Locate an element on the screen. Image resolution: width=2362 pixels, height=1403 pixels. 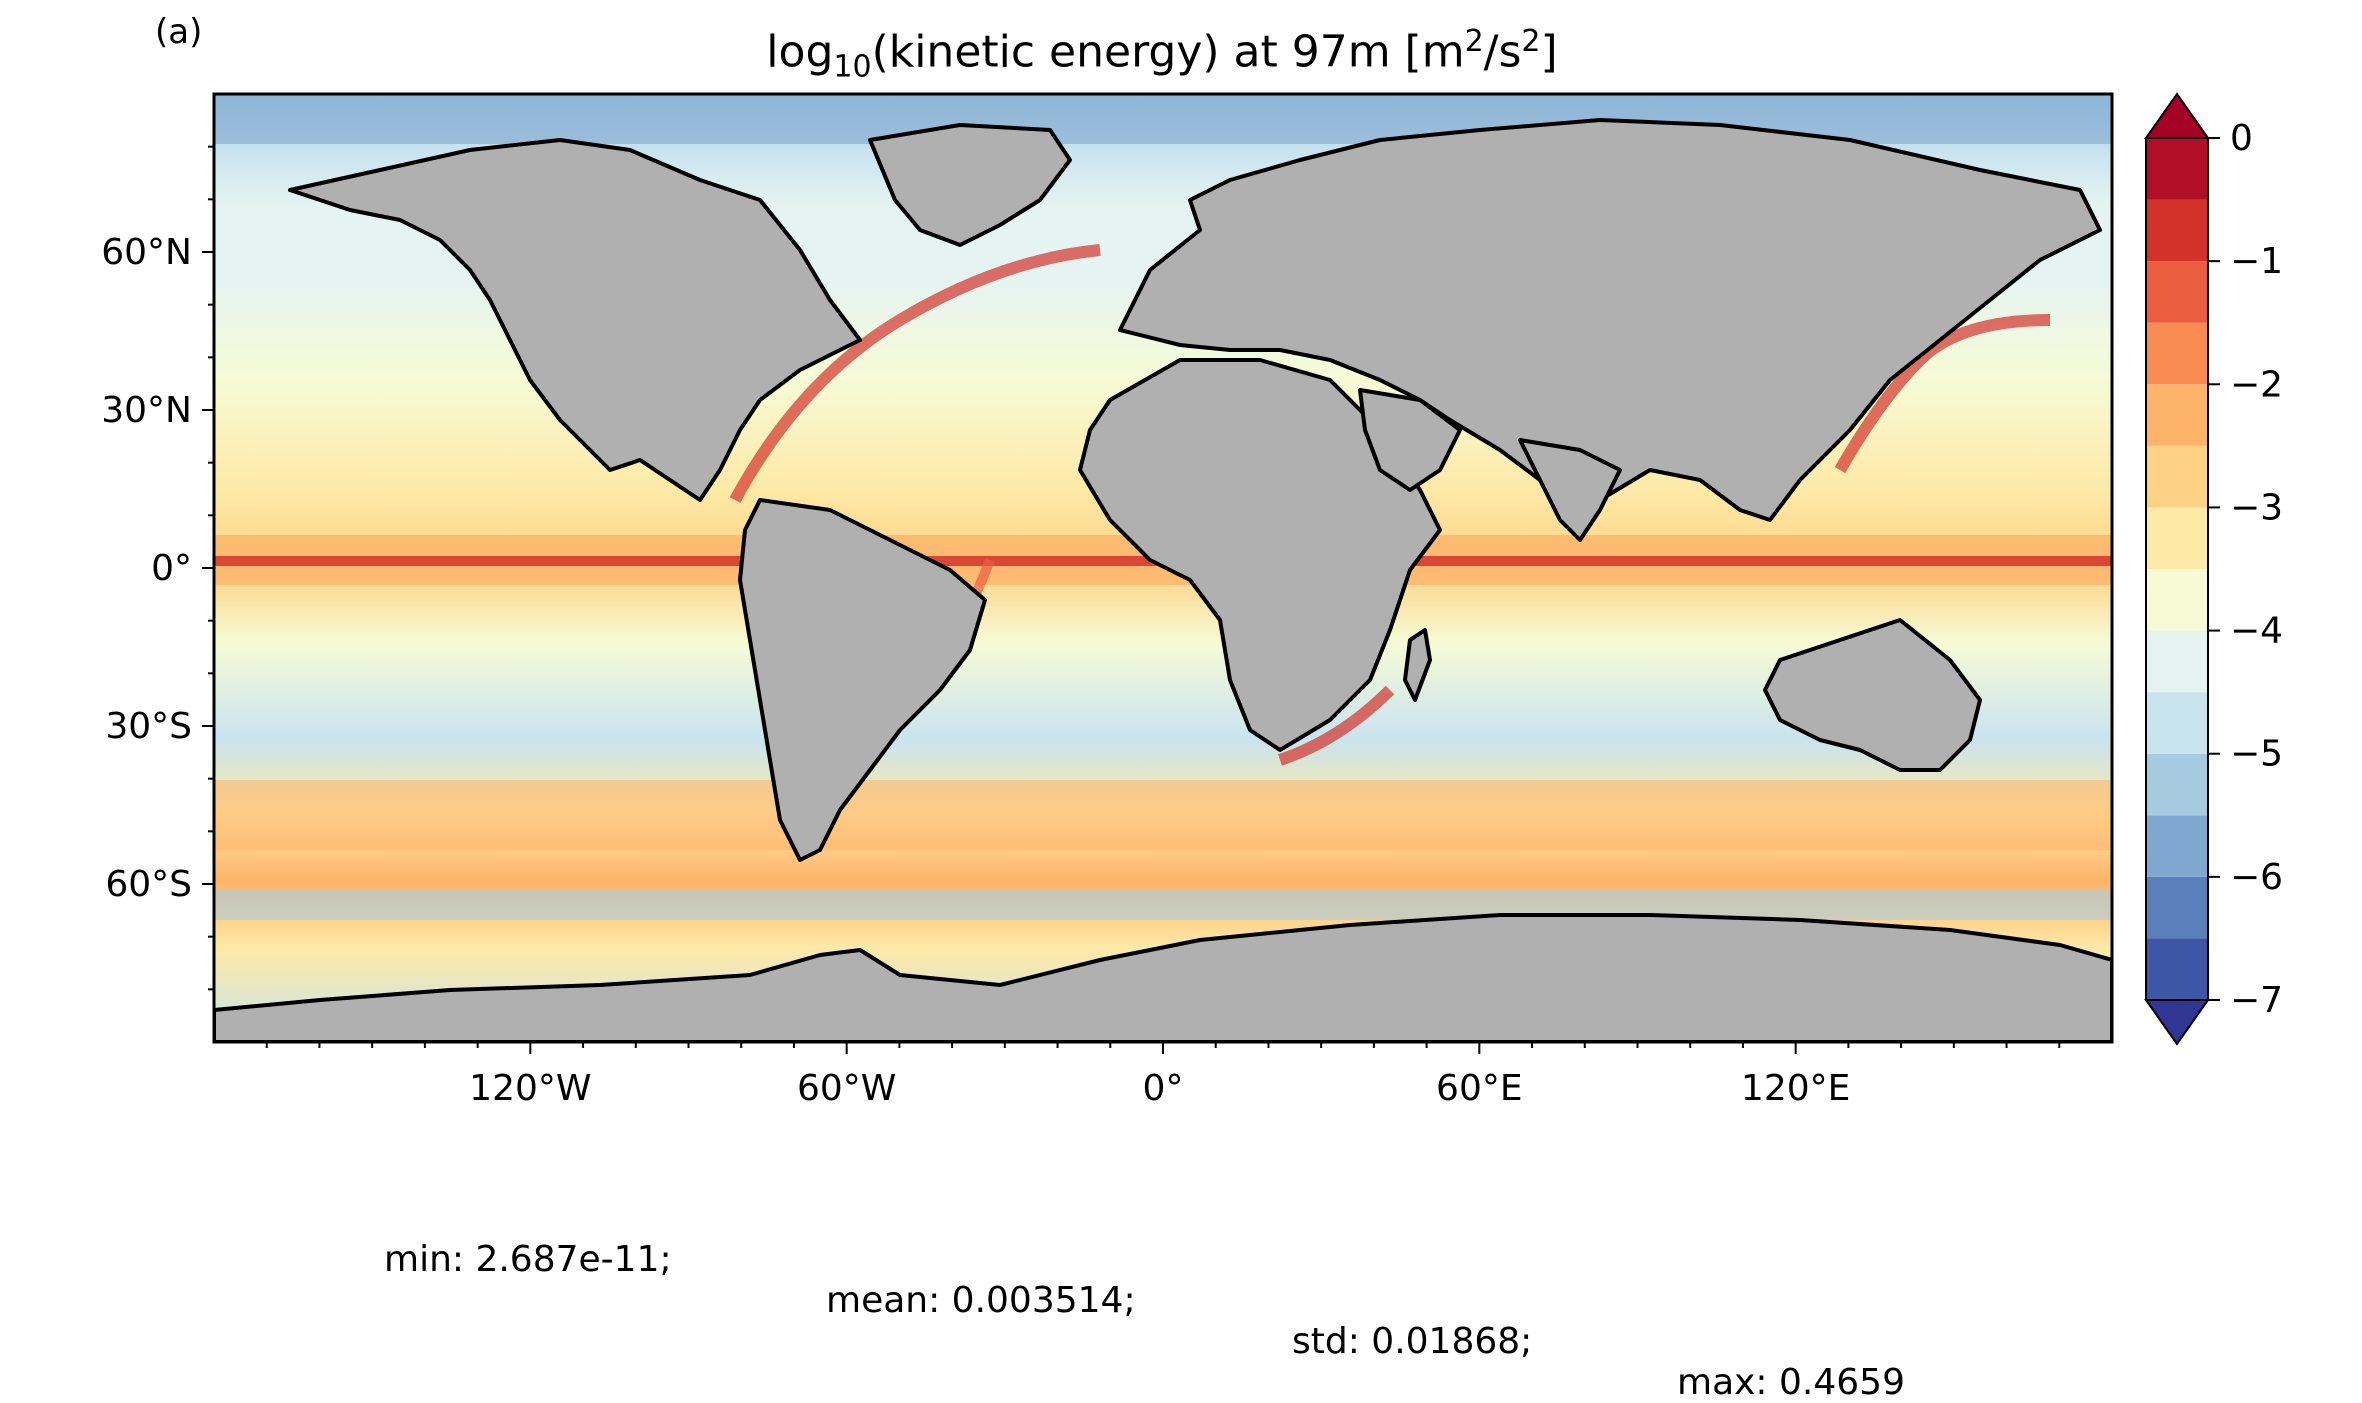
colorbar-tick-label: −1 is located at coordinates (2256, 261).